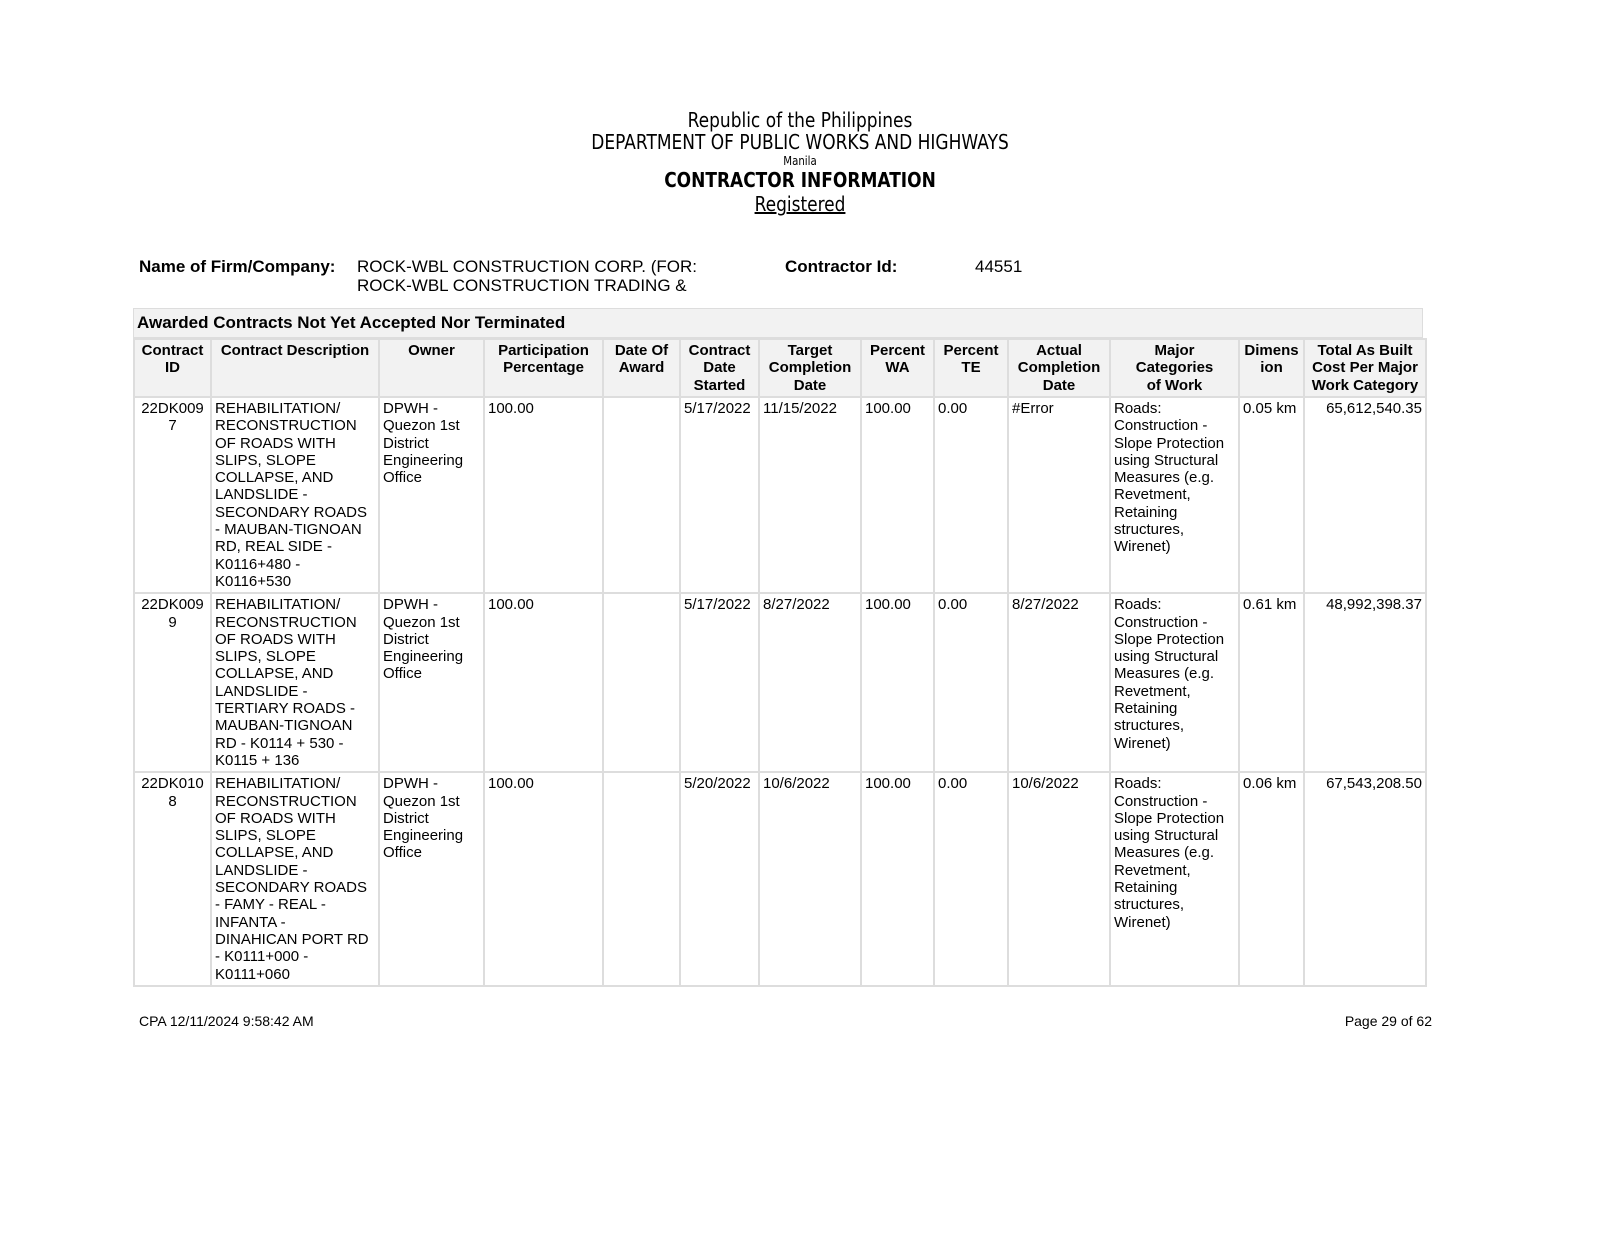 This screenshot has width=1600, height=1236. Describe the element at coordinates (431, 368) in the screenshot. I see `column-header: Owner` at that location.